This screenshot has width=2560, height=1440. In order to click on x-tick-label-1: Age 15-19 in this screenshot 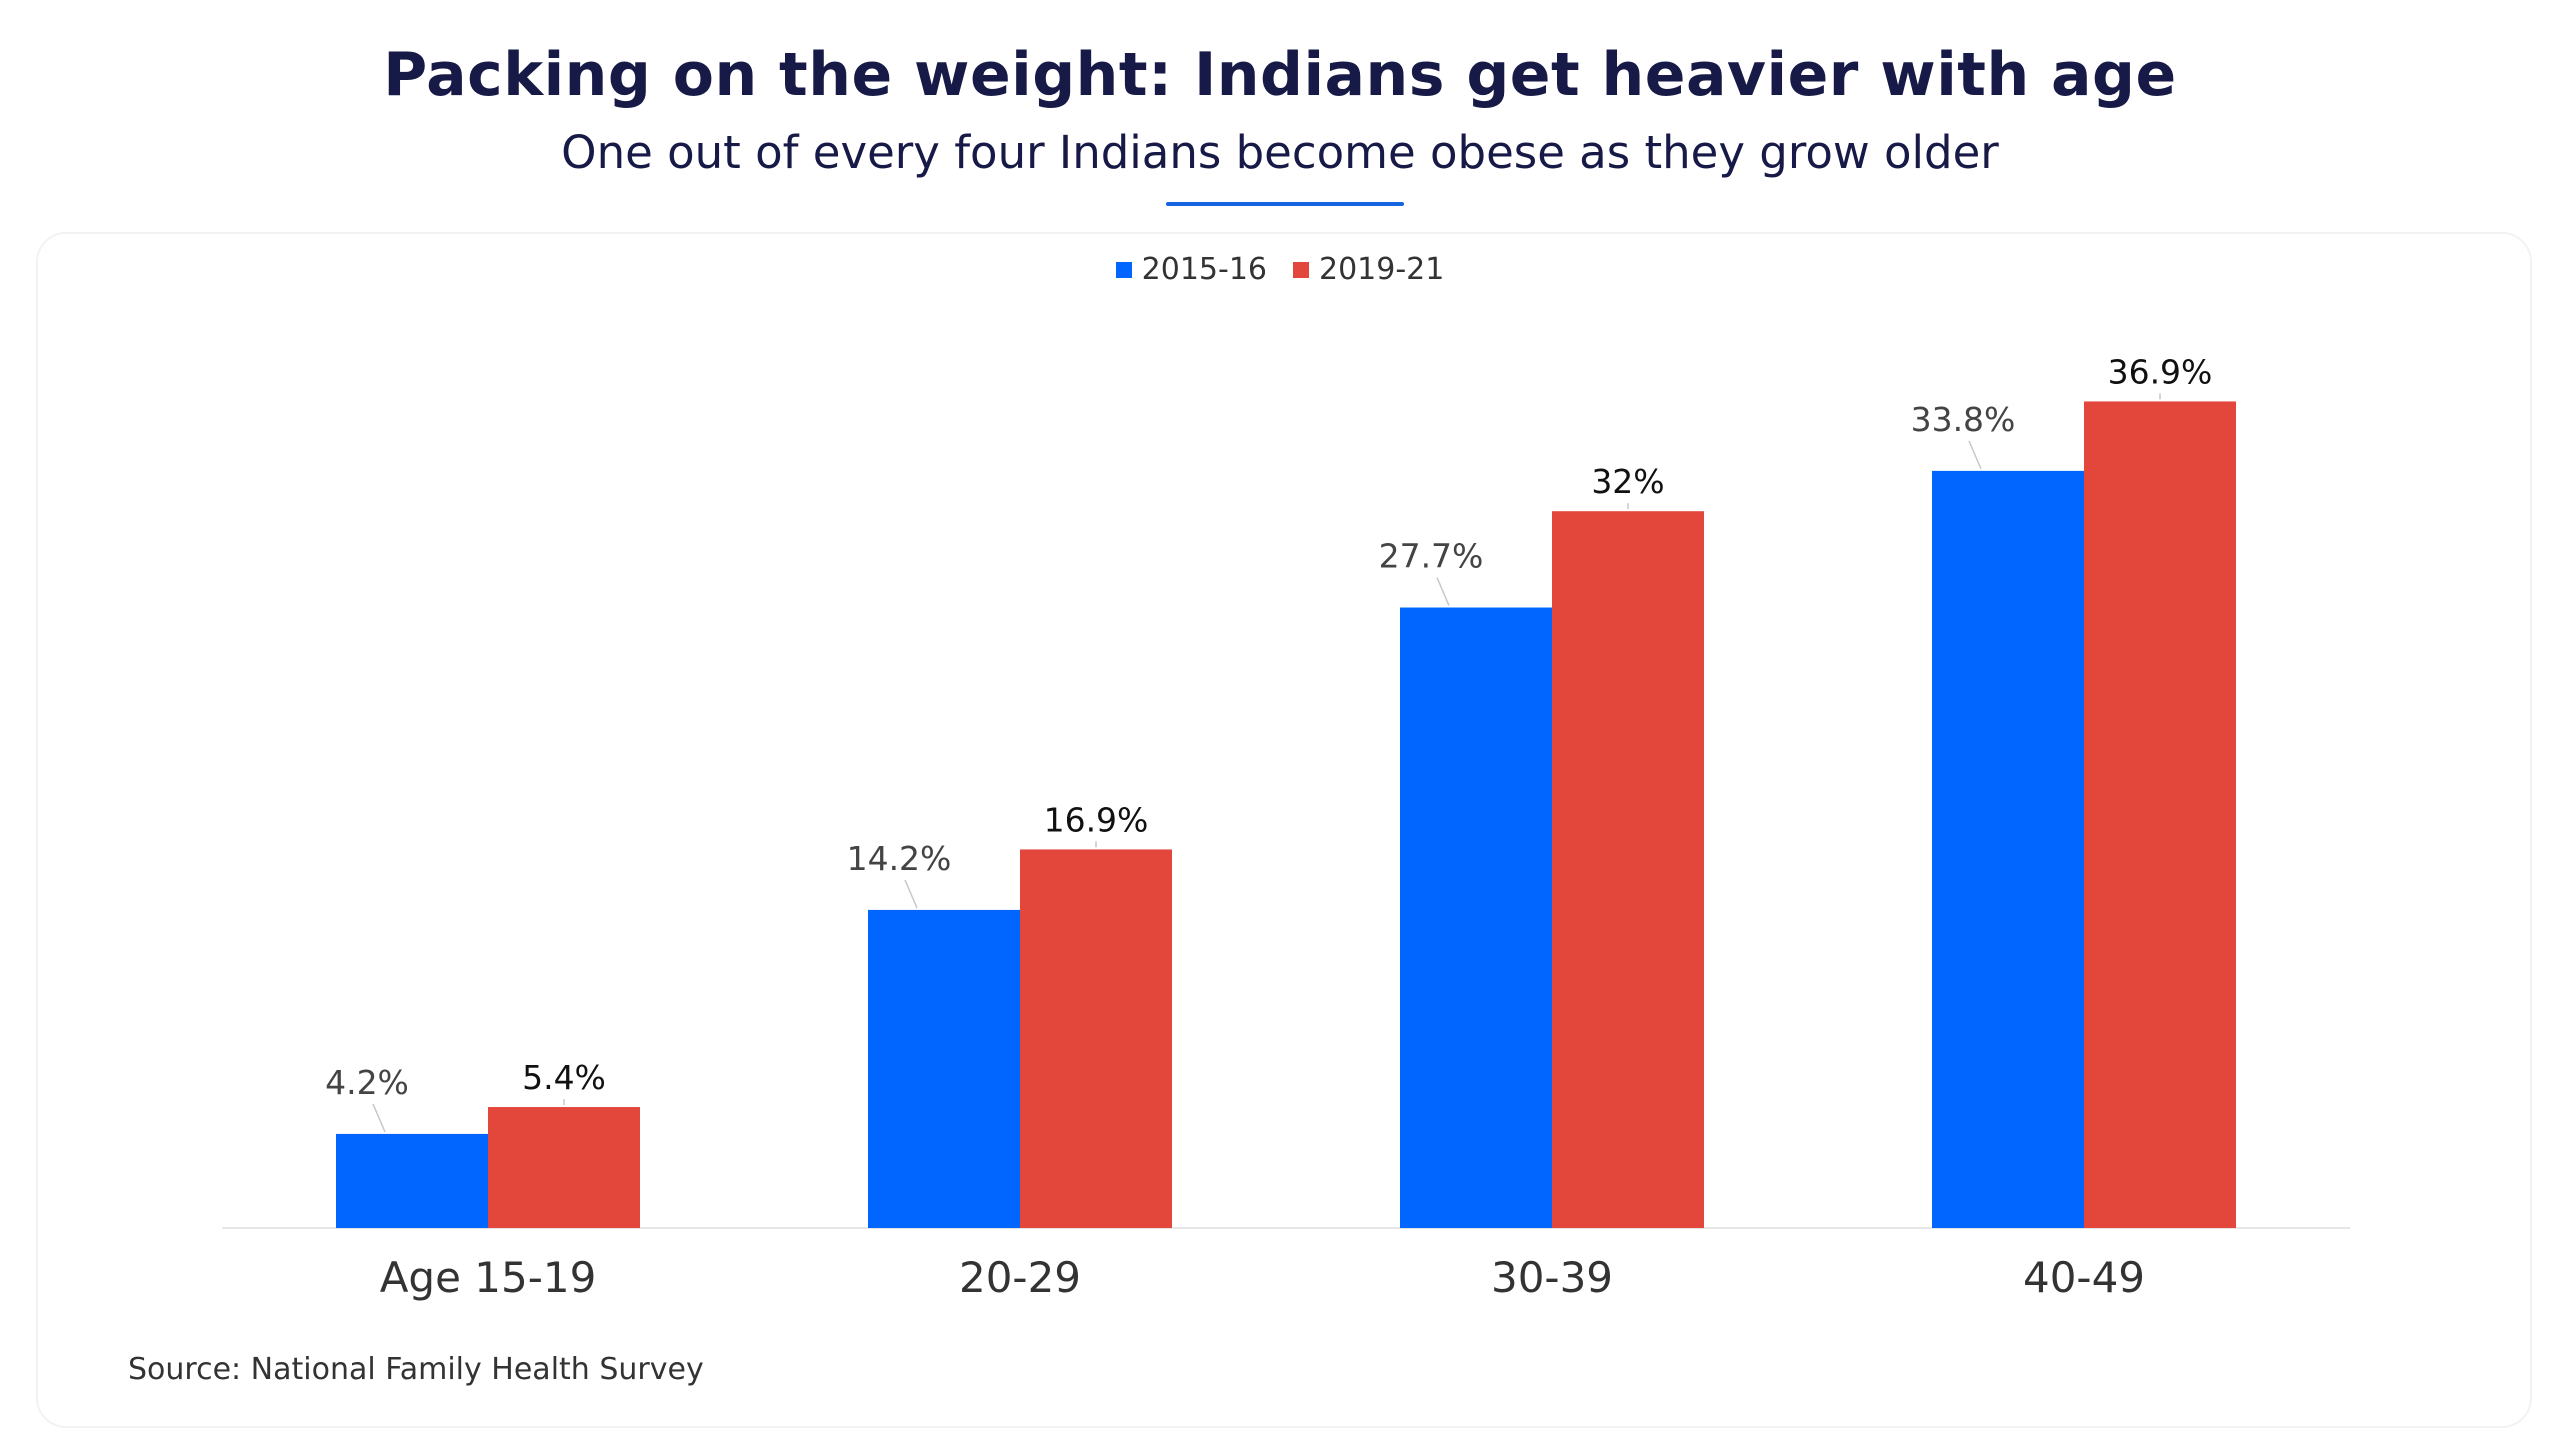, I will do `click(488, 1277)`.